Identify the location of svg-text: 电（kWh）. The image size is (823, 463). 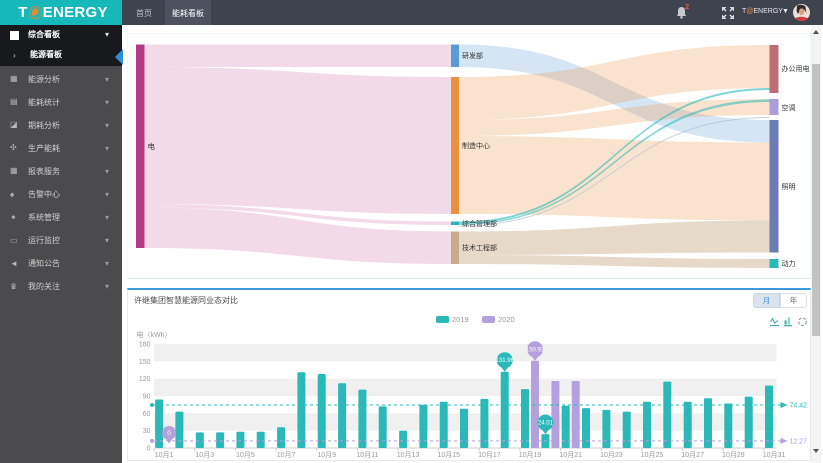
(153, 334).